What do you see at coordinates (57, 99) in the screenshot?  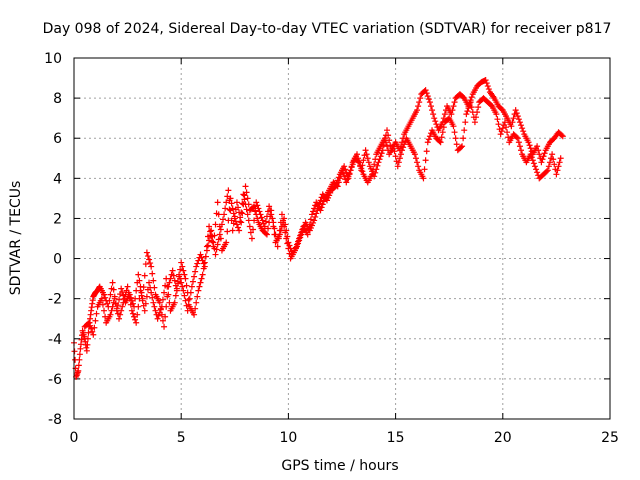 I see `y-tick-label: 8` at bounding box center [57, 99].